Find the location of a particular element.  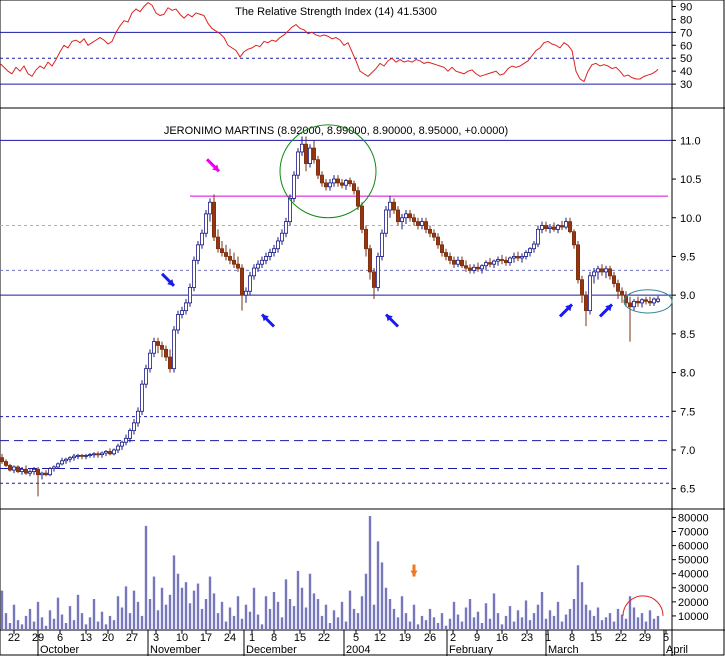

volume-tick-label: 40000 is located at coordinates (693, 575).